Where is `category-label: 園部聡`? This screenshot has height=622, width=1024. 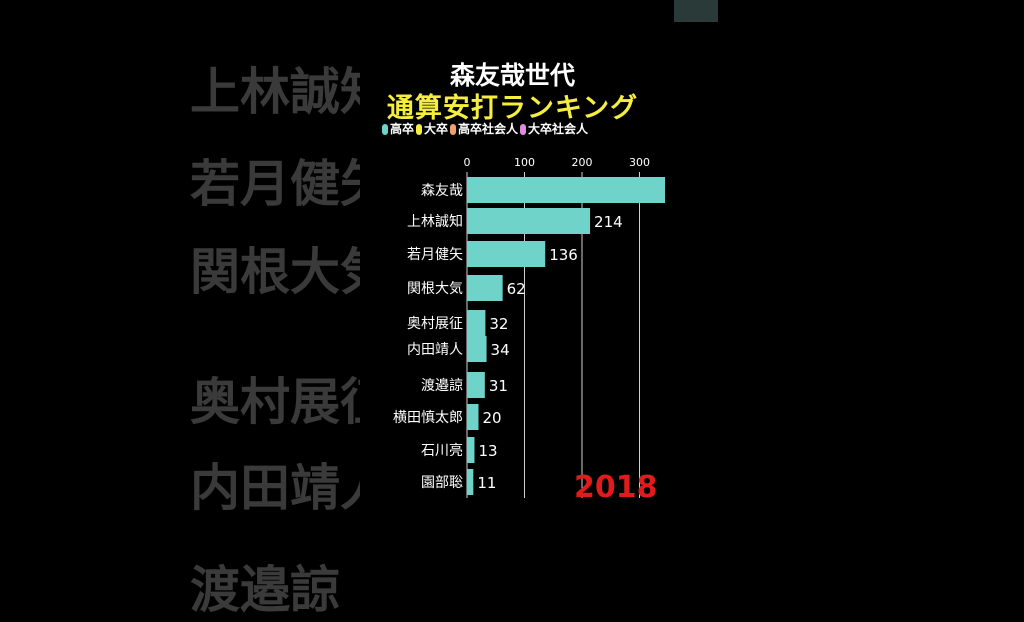 category-label: 園部聡 is located at coordinates (442, 483).